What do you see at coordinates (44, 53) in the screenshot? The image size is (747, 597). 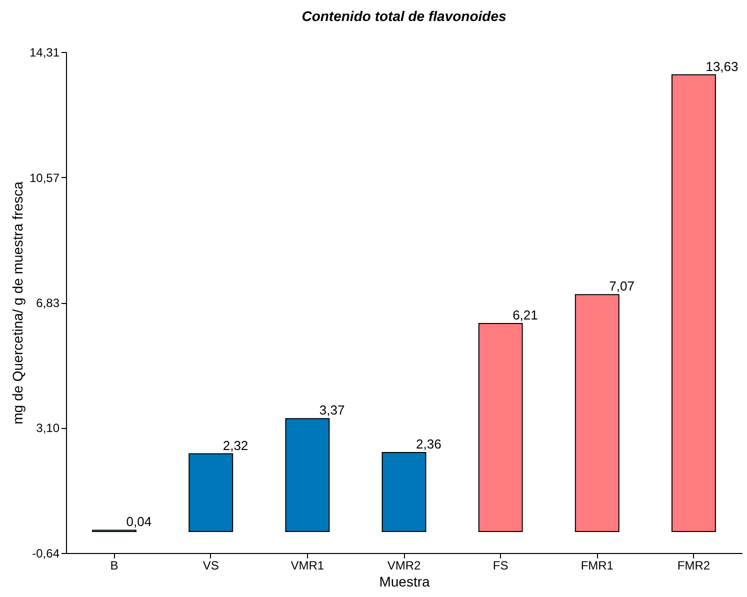 I see `y-tick-label: 14,31` at bounding box center [44, 53].